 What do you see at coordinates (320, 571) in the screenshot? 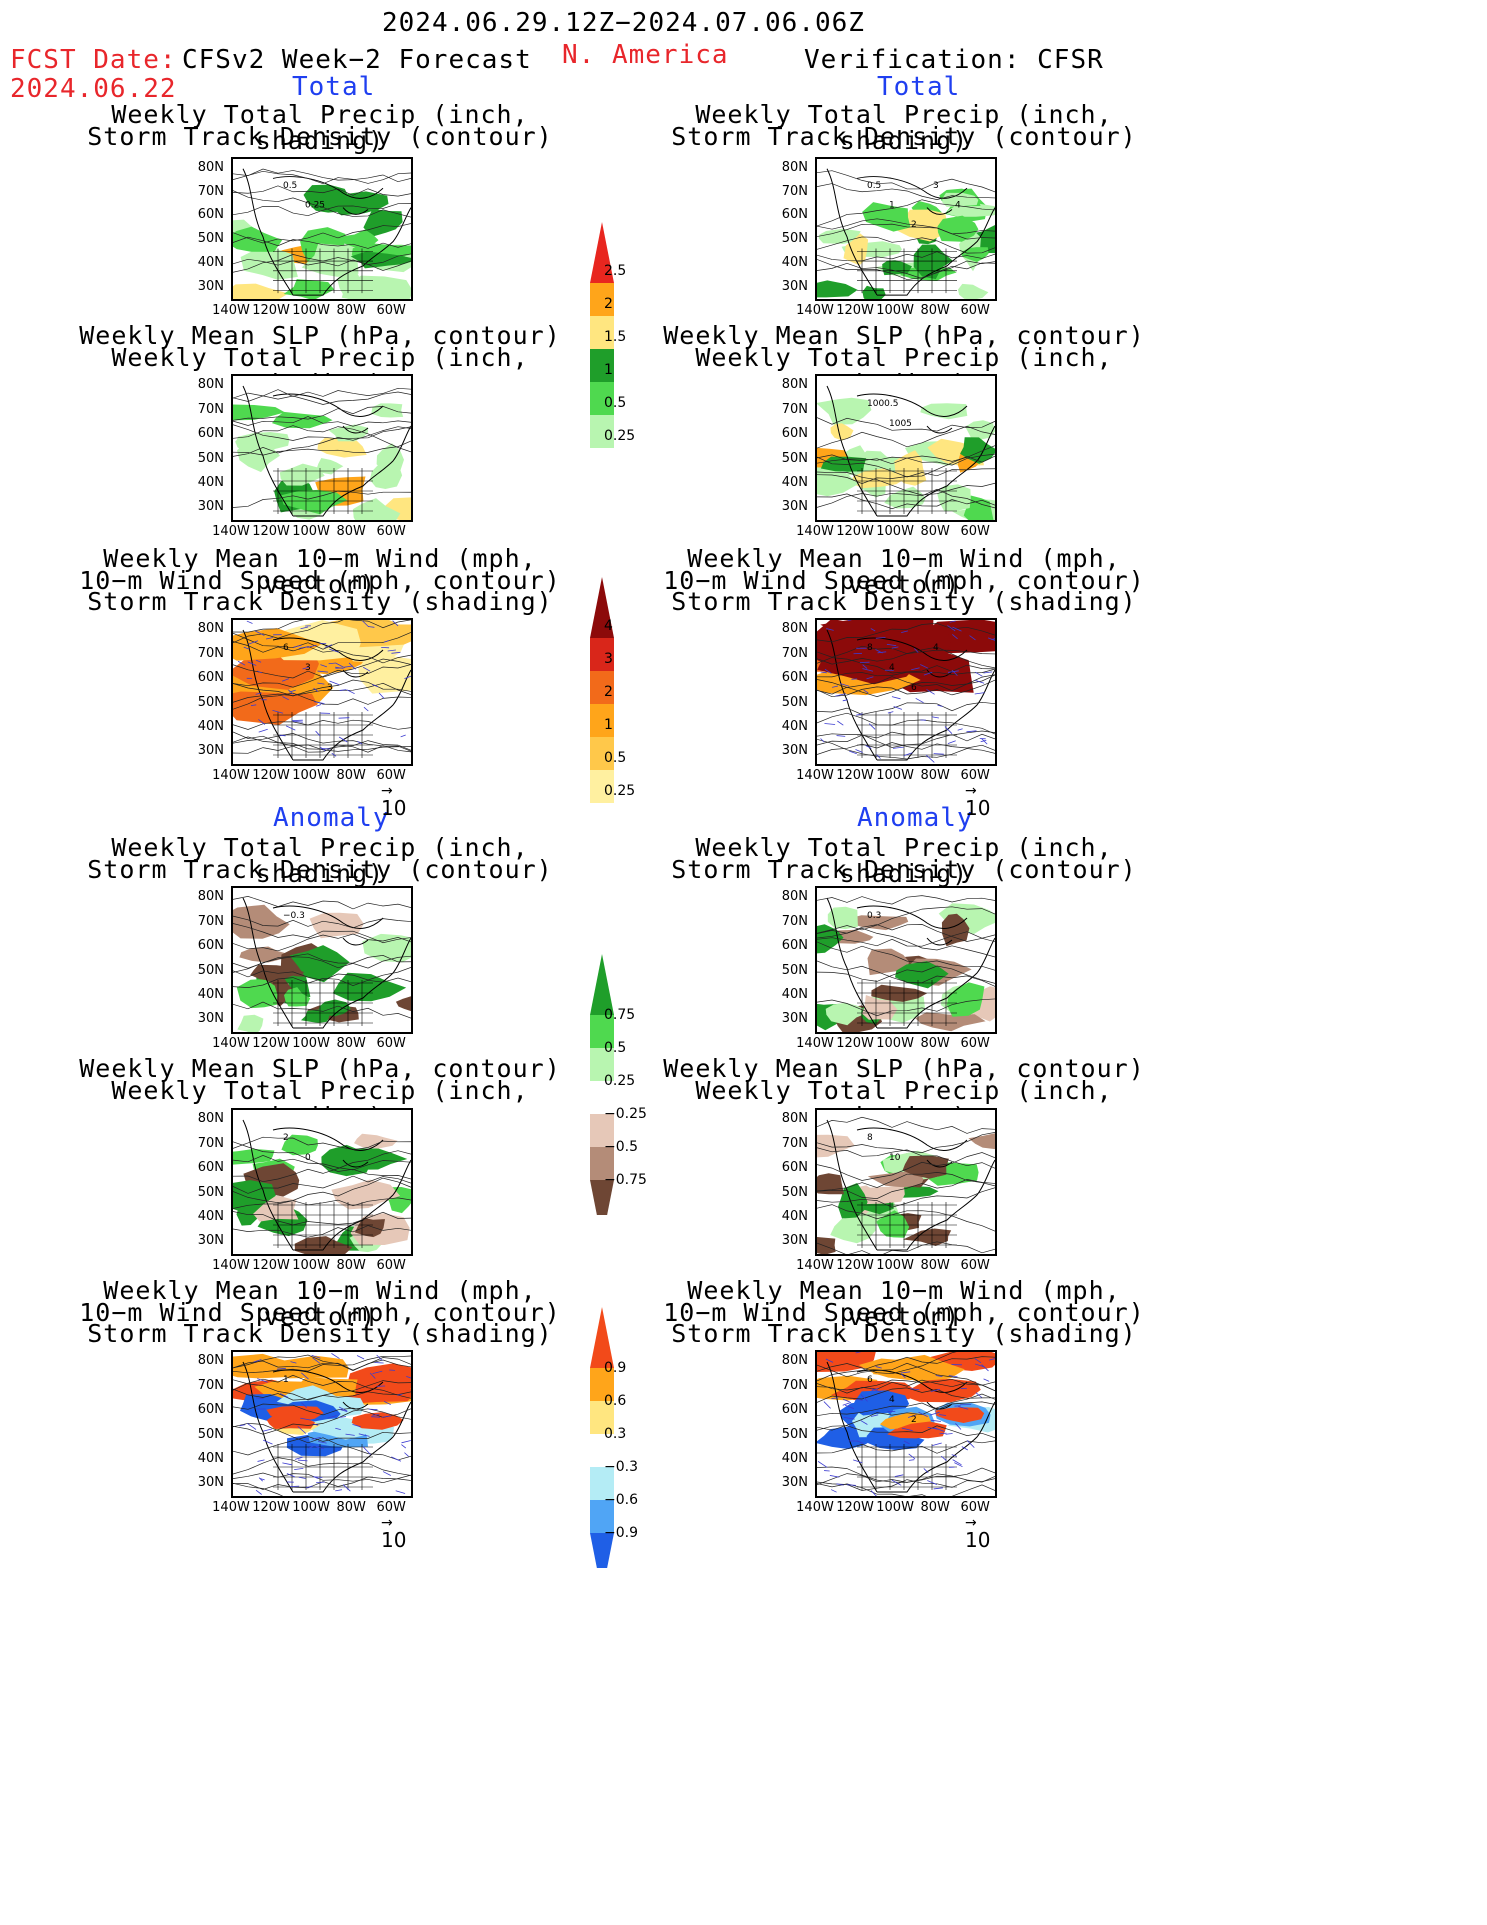
I see `f-wind-title-line-1: Weekly Mean 10−m Wind (mph, vector)` at bounding box center [320, 571].